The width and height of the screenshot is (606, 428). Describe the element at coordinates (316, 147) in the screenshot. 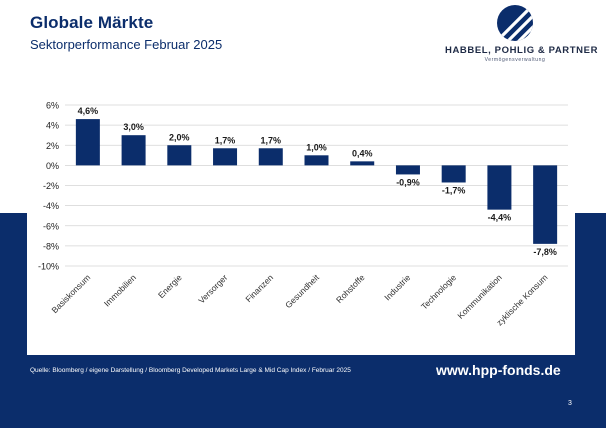

I see `data-label: 1,0%` at that location.